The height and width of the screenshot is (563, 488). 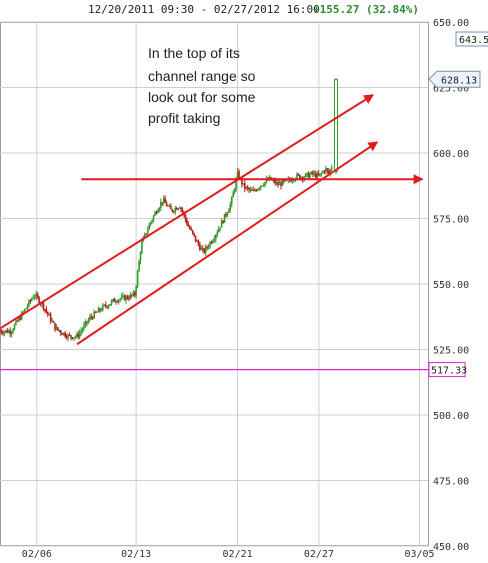 I want to click on top-value-box, so click(x=471, y=39).